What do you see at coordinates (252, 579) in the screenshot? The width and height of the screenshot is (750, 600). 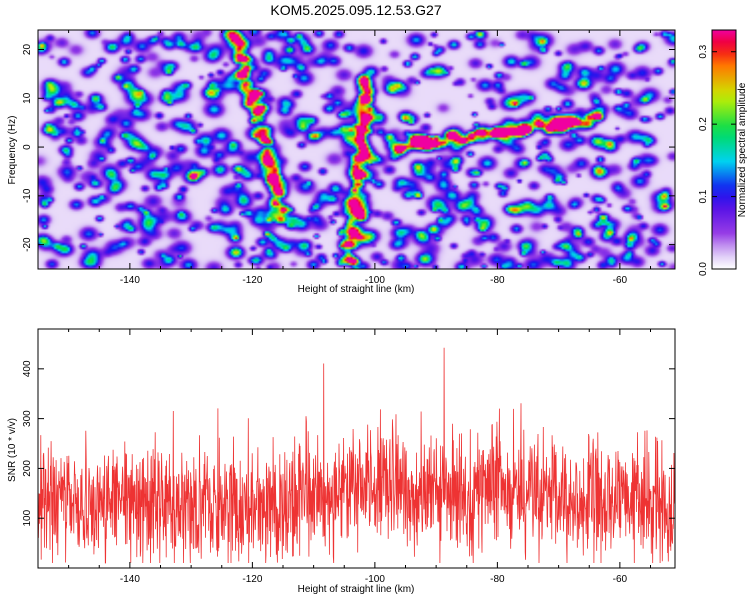 I see `snr-x-tick-label: -120` at bounding box center [252, 579].